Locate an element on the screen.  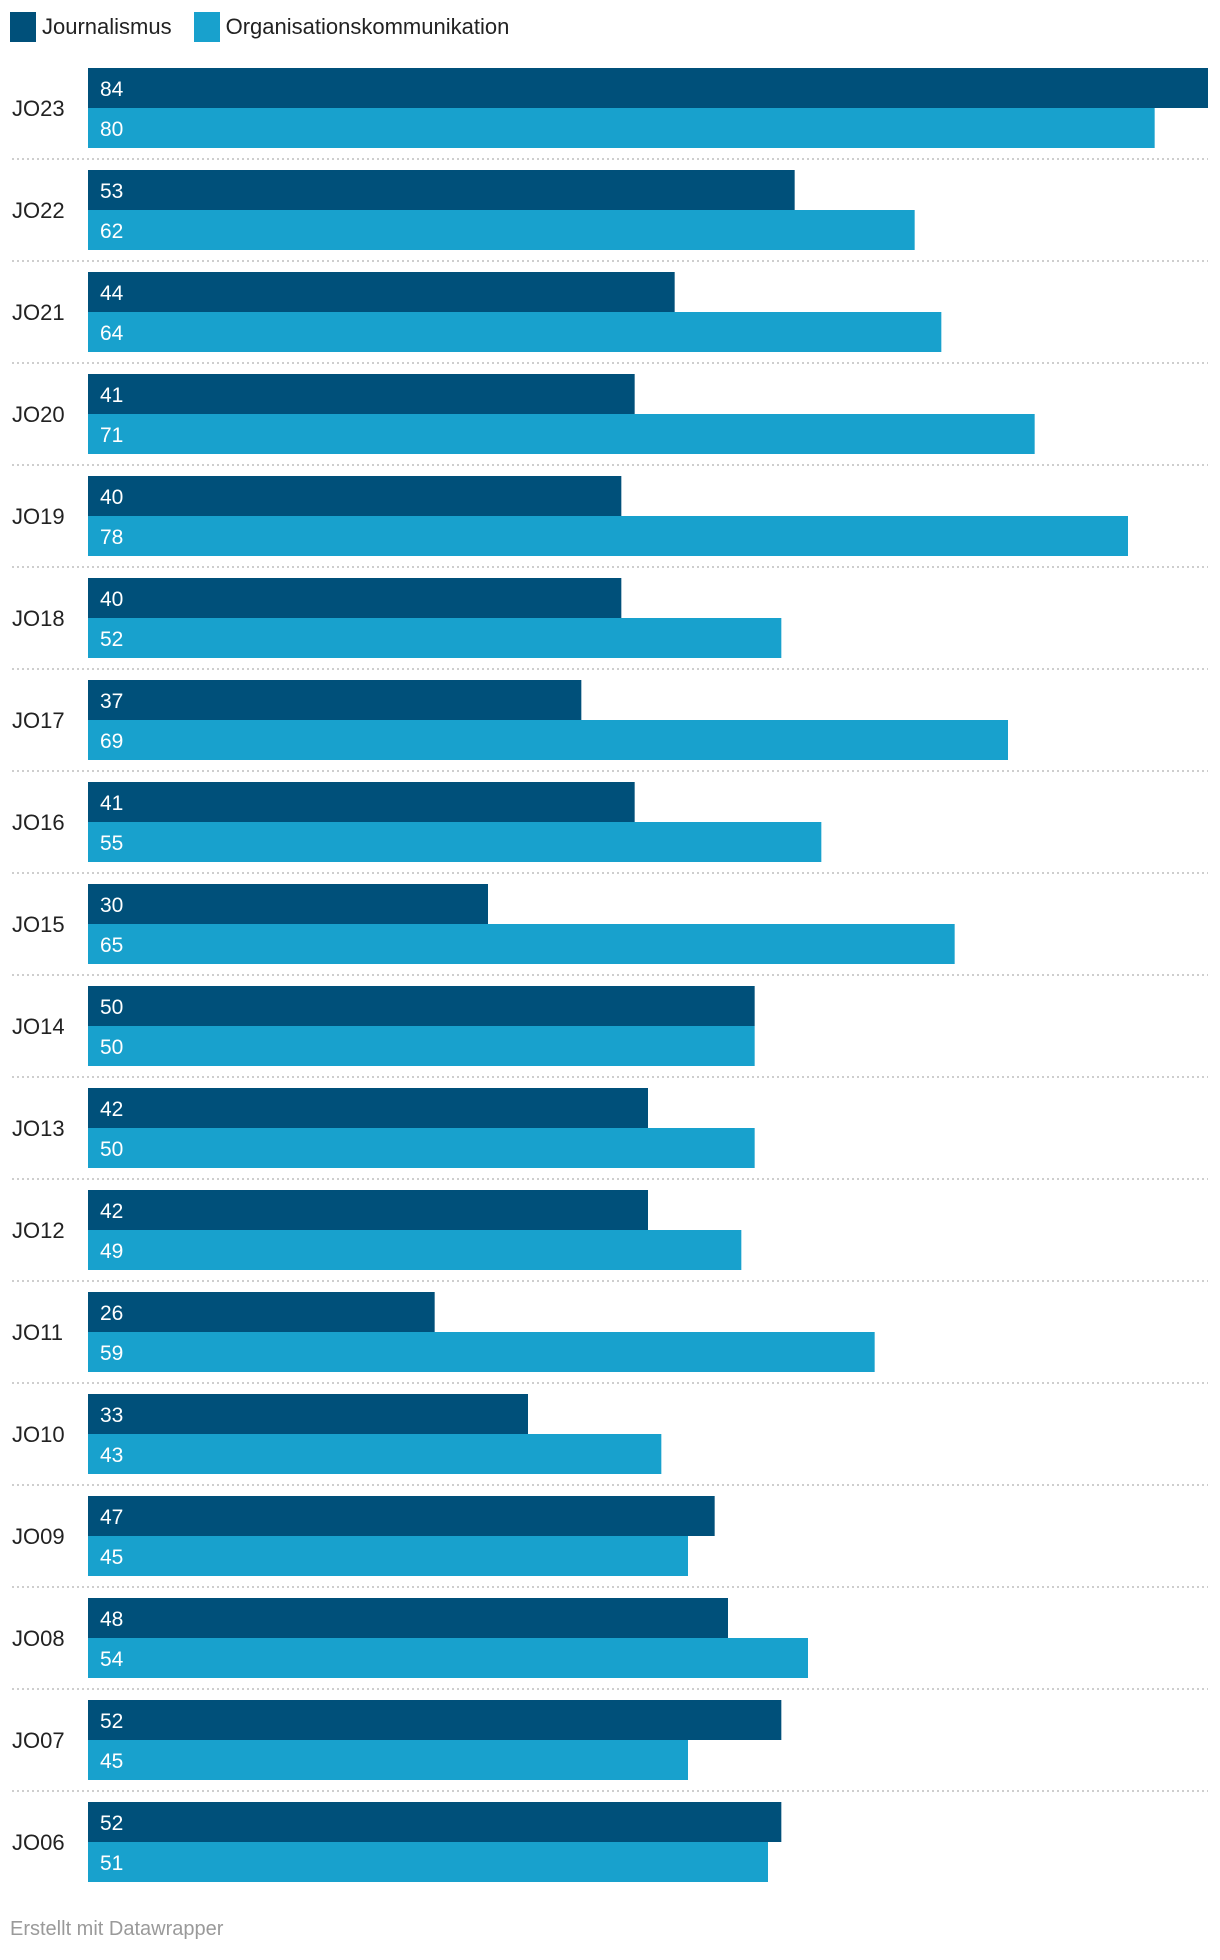
category-group: JO13 42 50 is located at coordinates (610, 1134).